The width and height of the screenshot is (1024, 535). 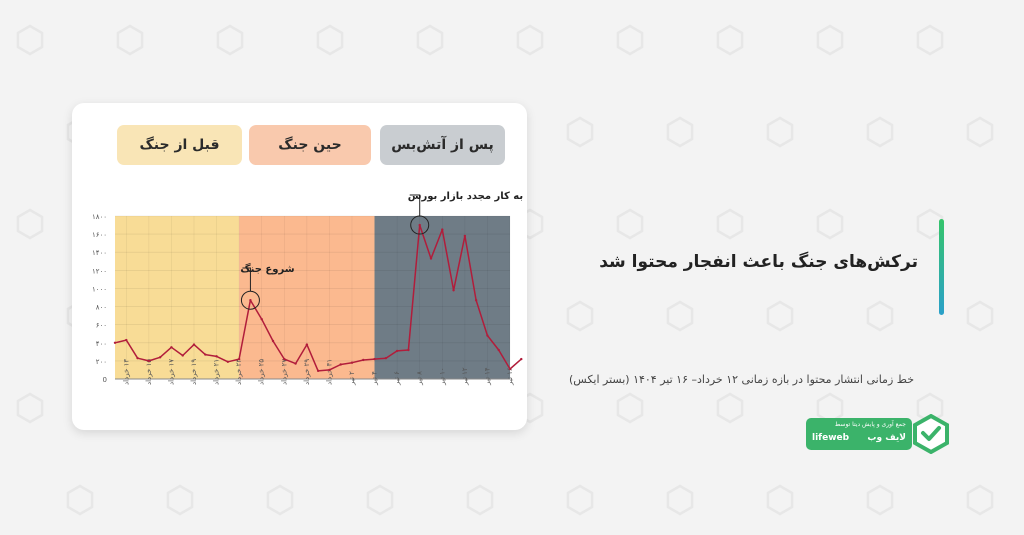 What do you see at coordinates (375, 378) in the screenshot?
I see `x-tick-label: ۴ تیر` at bounding box center [375, 378].